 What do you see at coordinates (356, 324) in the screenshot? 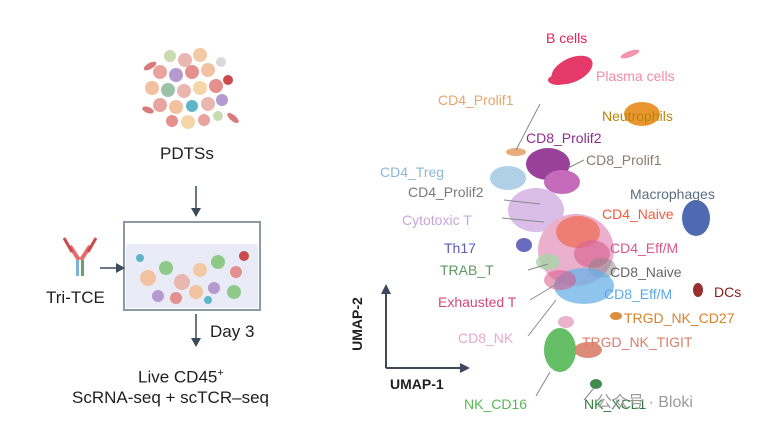
I see `umap-y-axis-label: UMAP-2` at bounding box center [356, 324].